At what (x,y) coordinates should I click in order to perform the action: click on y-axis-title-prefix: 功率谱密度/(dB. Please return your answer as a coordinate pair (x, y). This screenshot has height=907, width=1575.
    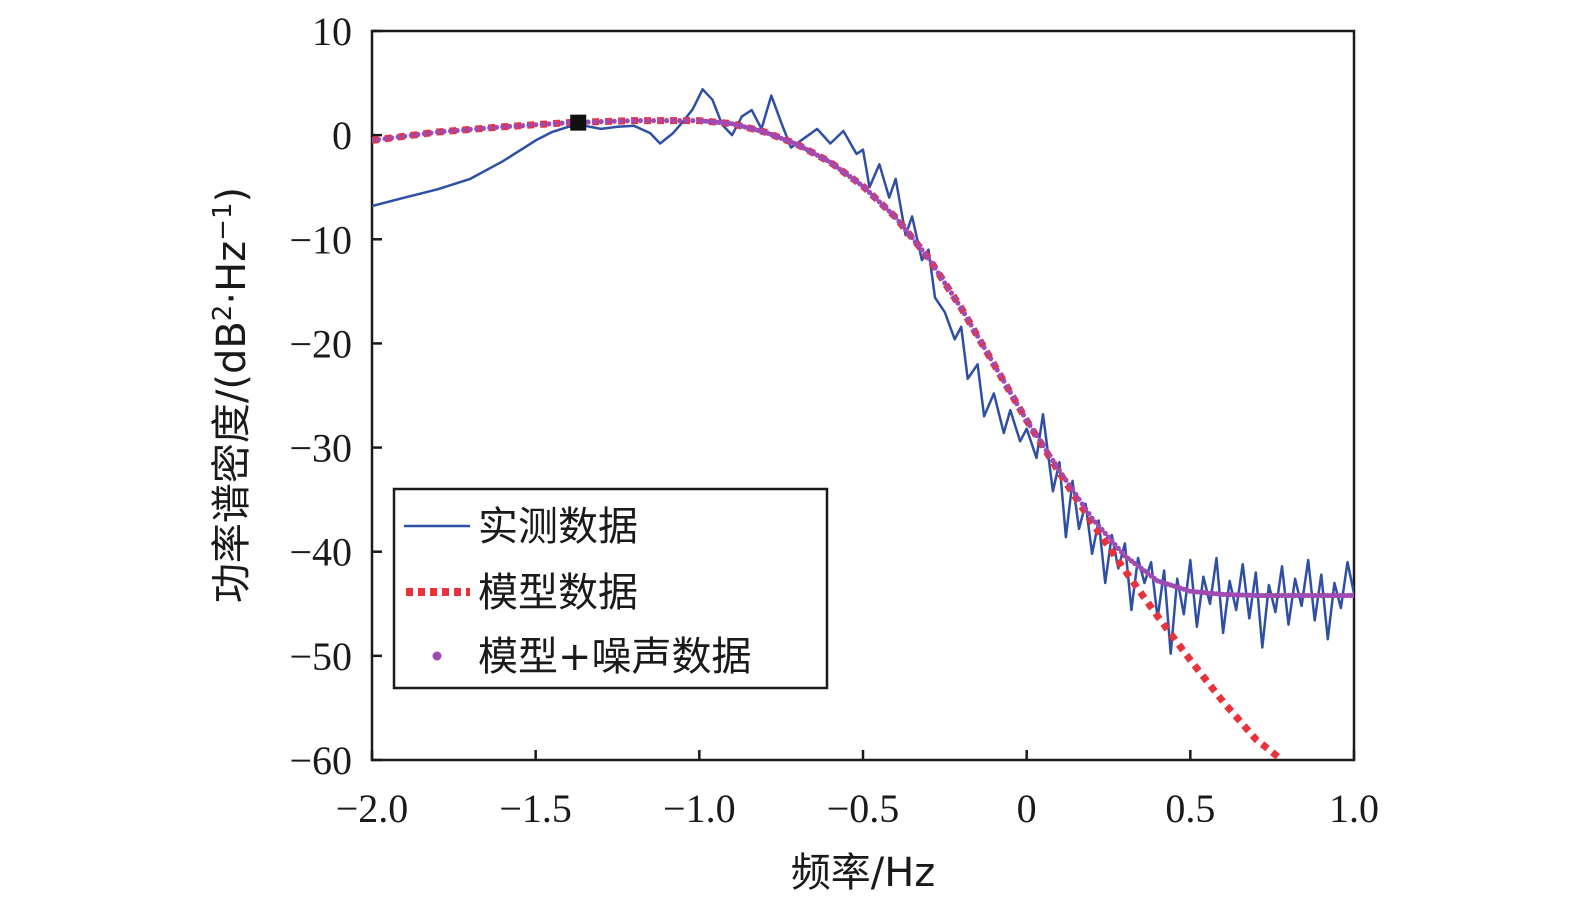
    Looking at the image, I should click on (232, 462).